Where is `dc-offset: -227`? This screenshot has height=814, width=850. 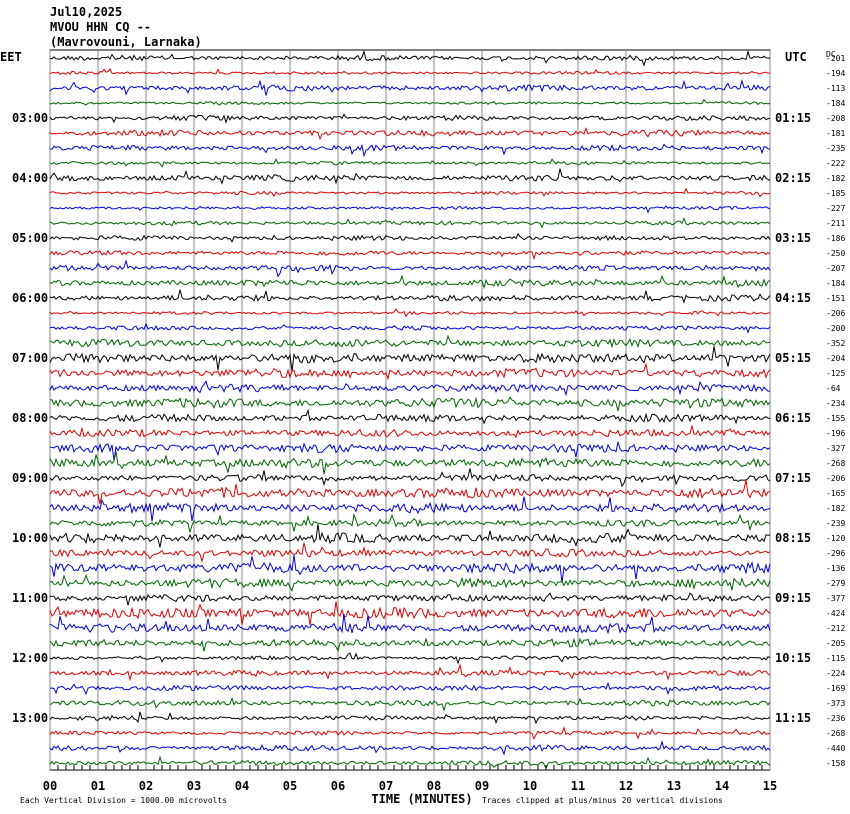
dc-offset: -227 is located at coordinates (835, 208).